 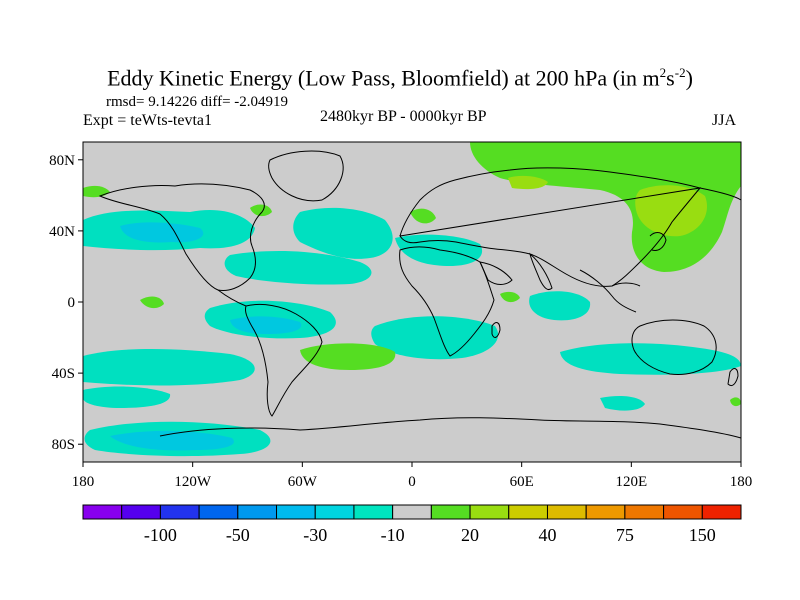 What do you see at coordinates (412, 482) in the screenshot?
I see `lon-tick-label: 0` at bounding box center [412, 482].